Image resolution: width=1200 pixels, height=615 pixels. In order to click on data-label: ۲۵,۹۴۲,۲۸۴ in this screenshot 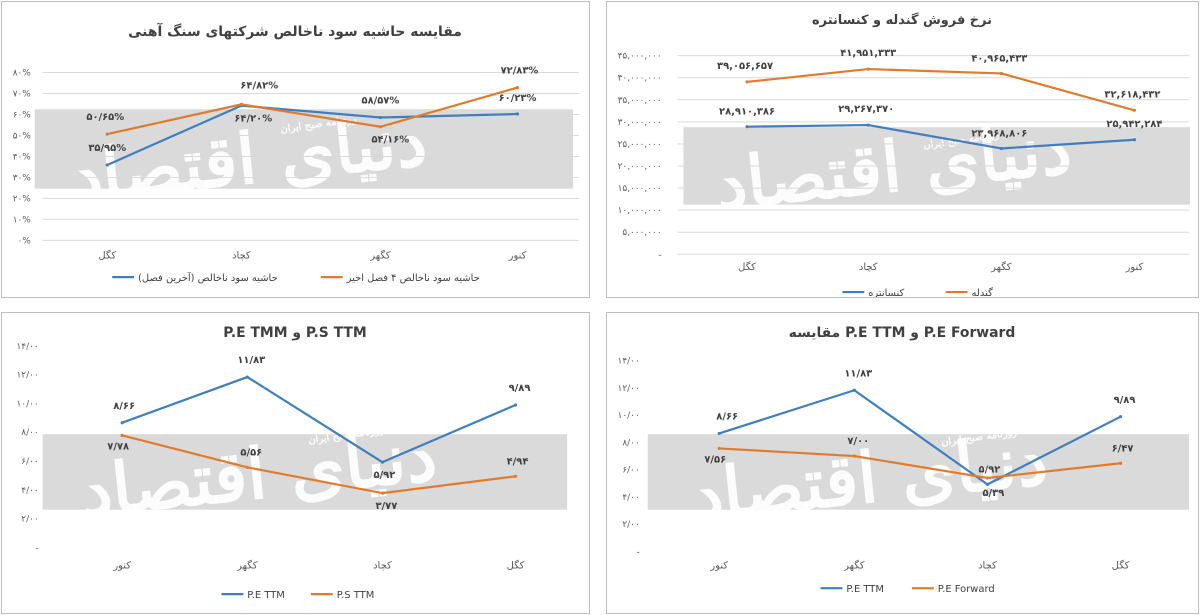, I will do `click(1134, 124)`.